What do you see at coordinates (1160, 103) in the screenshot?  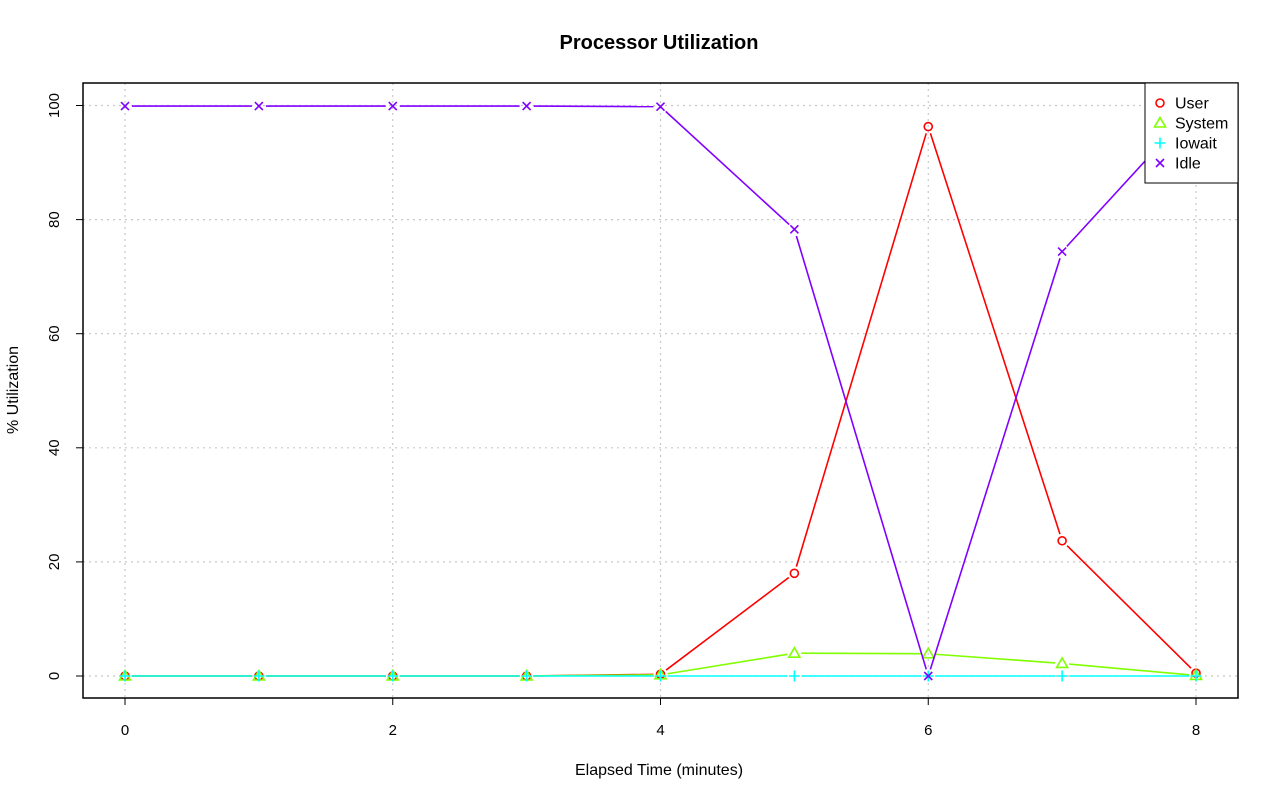 I see `legend-marker-user` at bounding box center [1160, 103].